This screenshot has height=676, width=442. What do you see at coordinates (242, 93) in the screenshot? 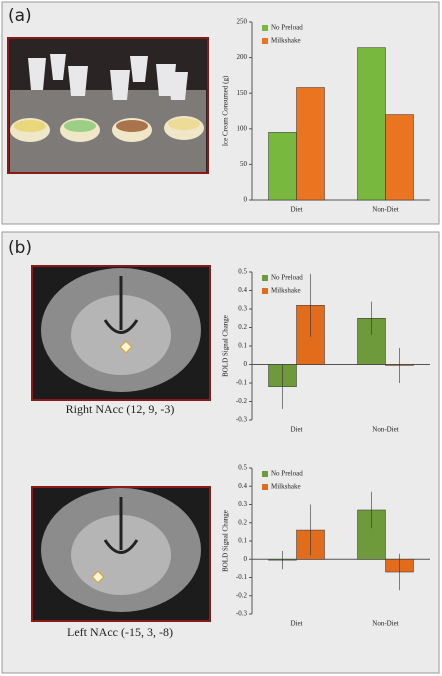
I see `y-tick-label: 150` at bounding box center [242, 93].